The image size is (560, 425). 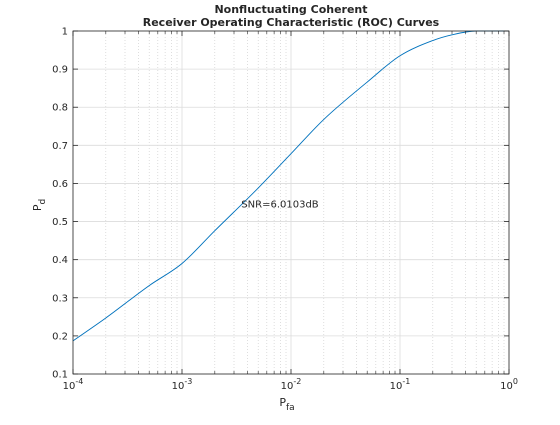 What do you see at coordinates (60, 222) in the screenshot?
I see `y-tick-label: 0.5` at bounding box center [60, 222].